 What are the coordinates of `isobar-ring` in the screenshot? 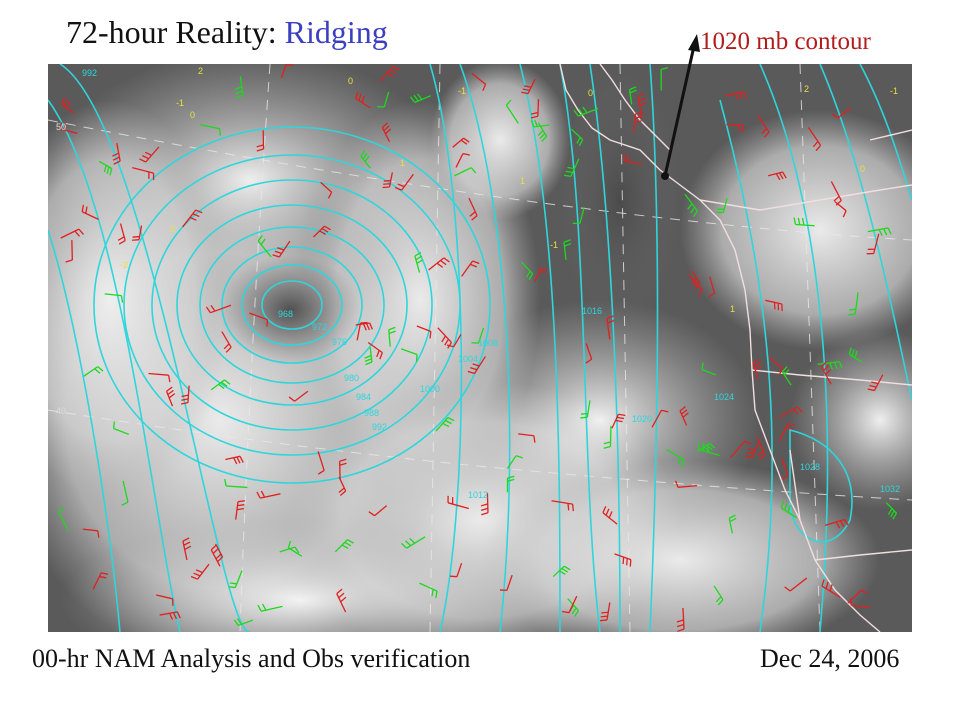 It's located at (292, 305).